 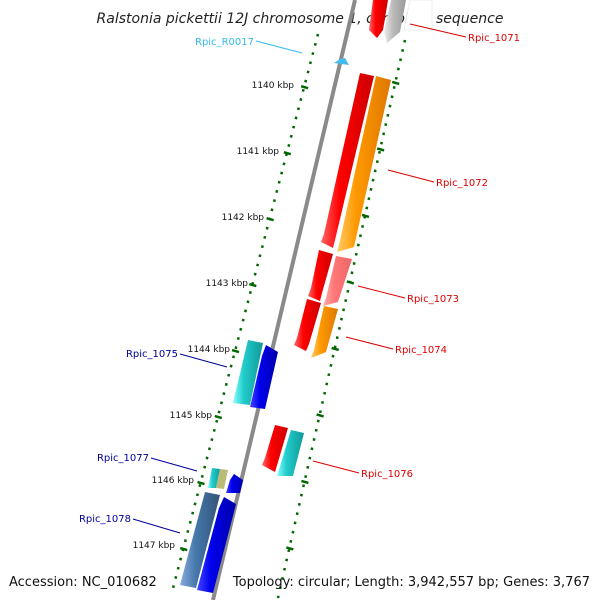 I want to click on scale-label-1145: 1145 kbp, so click(x=191, y=416).